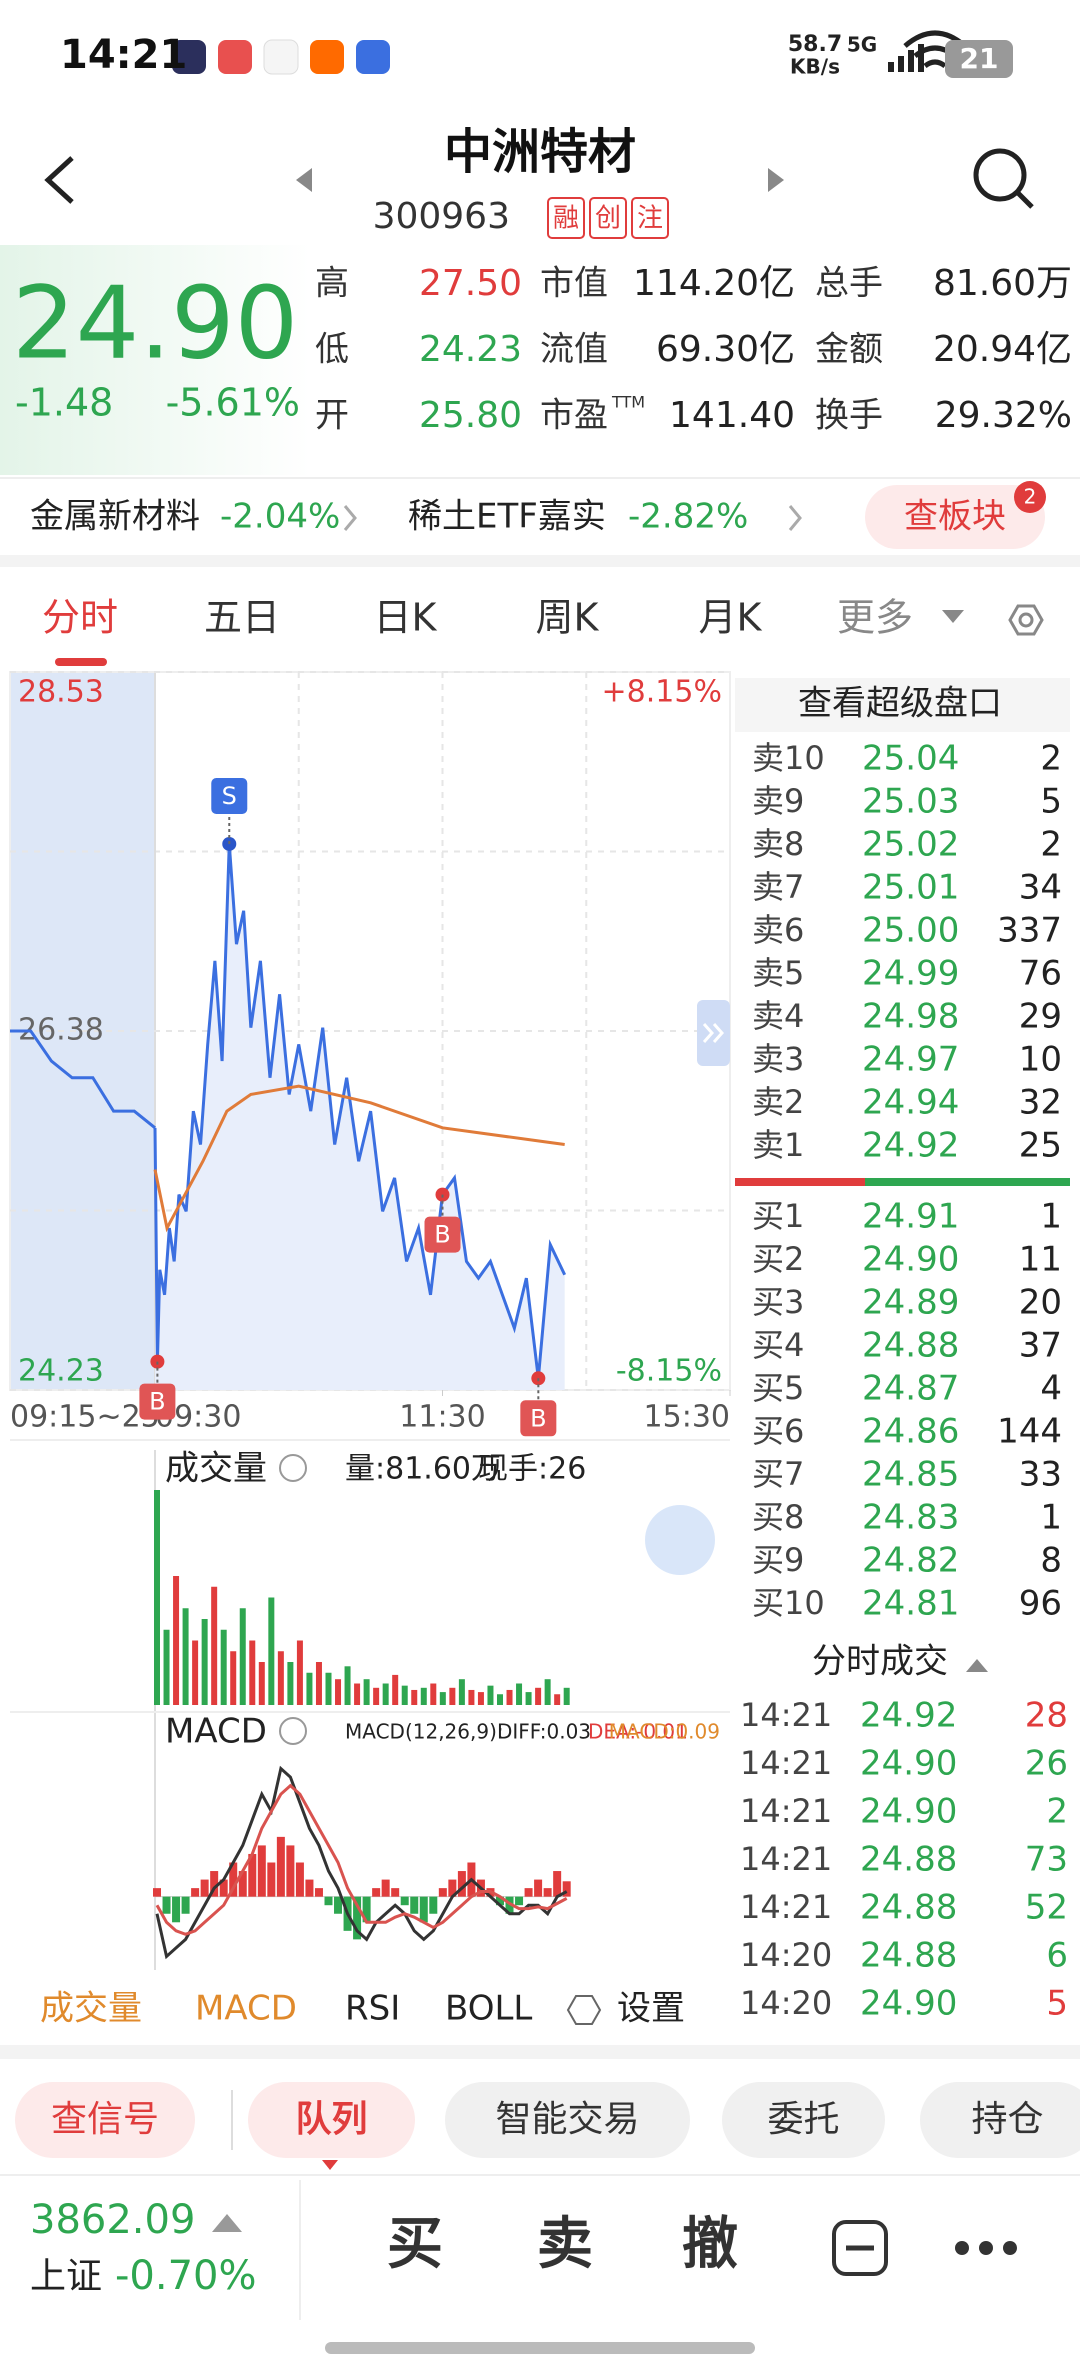  I want to click on book-volume: 76, so click(1040, 974).